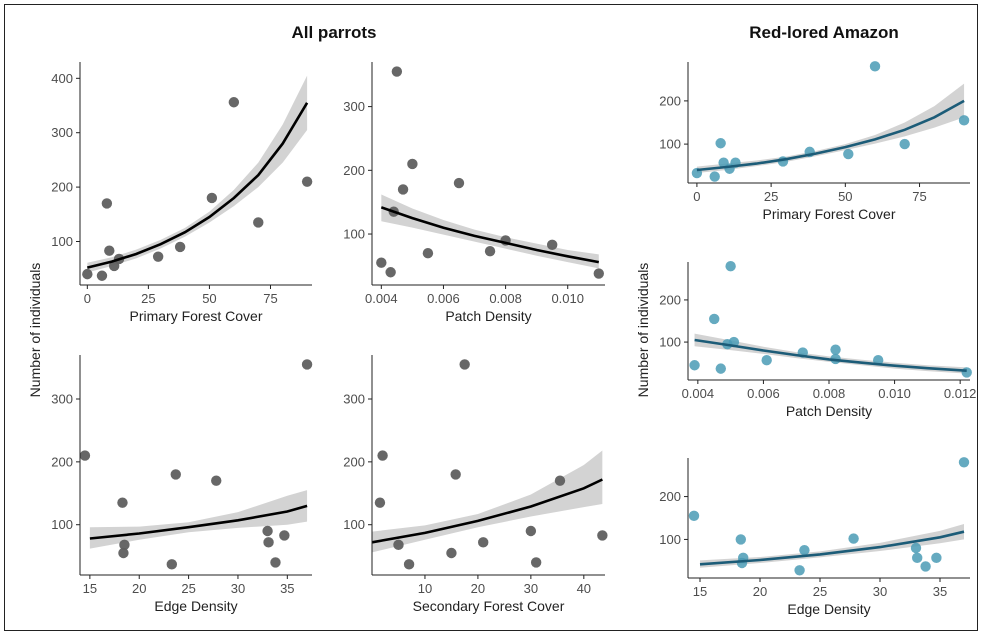  What do you see at coordinates (828, 609) in the screenshot?
I see `x-axis-label: Edge Density` at bounding box center [828, 609].